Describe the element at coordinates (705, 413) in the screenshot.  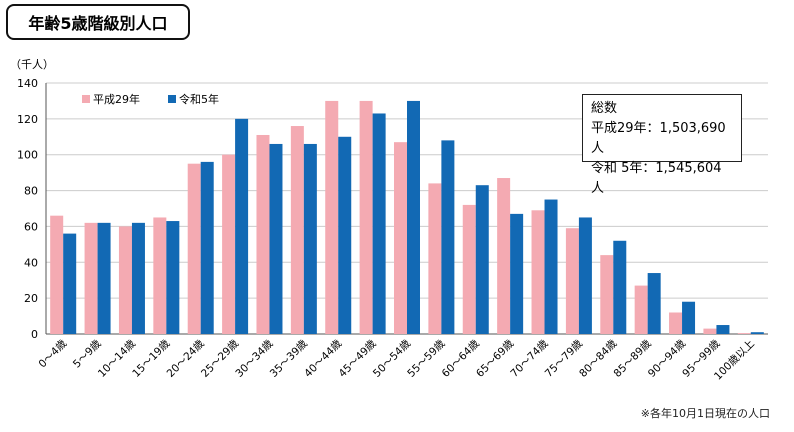
I see `footnote: ※各年10月1日現在の人口` at that location.